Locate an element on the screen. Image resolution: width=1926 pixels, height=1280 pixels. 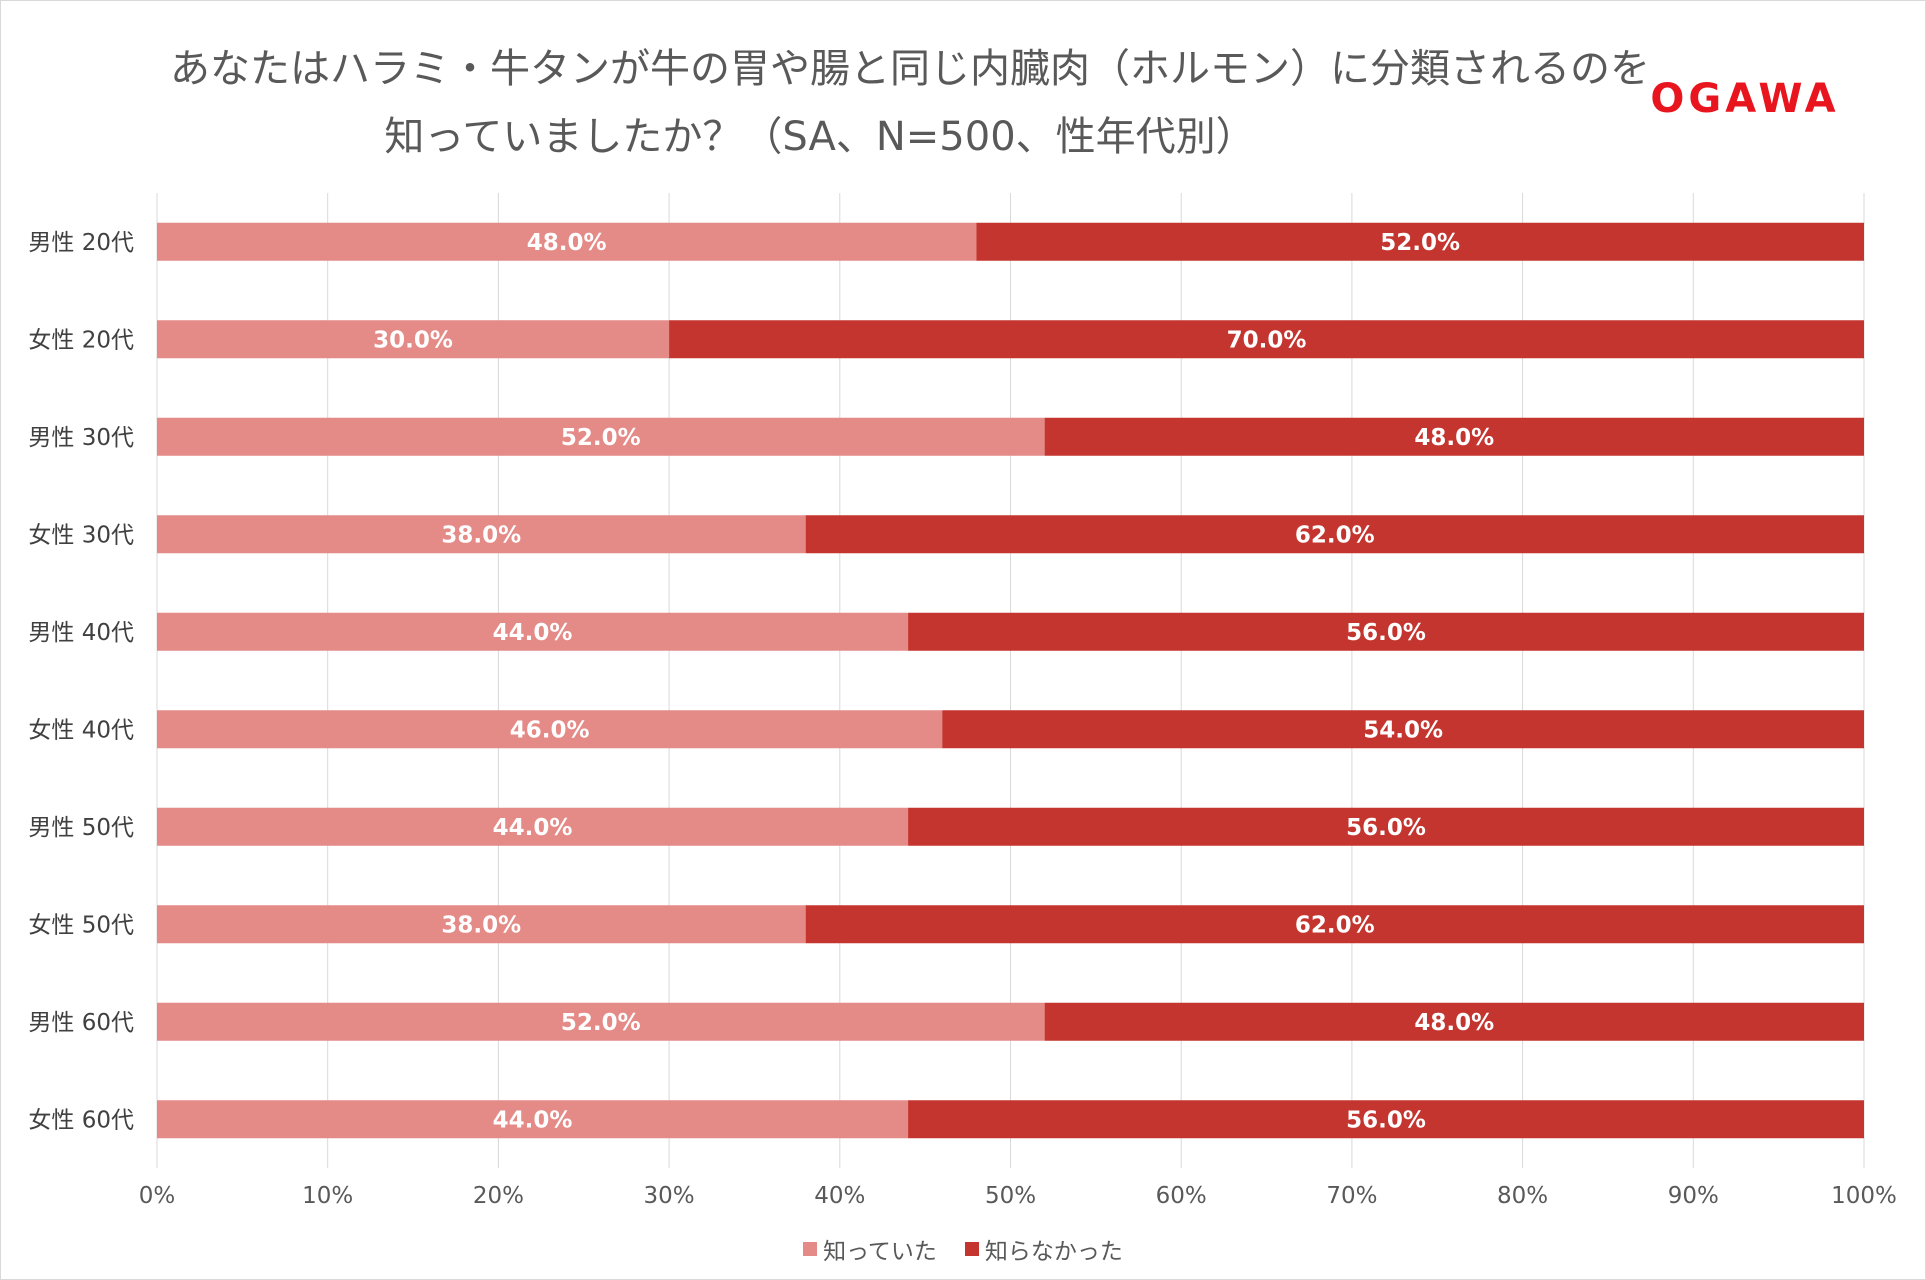
data-label: 54.0% is located at coordinates (1403, 730).